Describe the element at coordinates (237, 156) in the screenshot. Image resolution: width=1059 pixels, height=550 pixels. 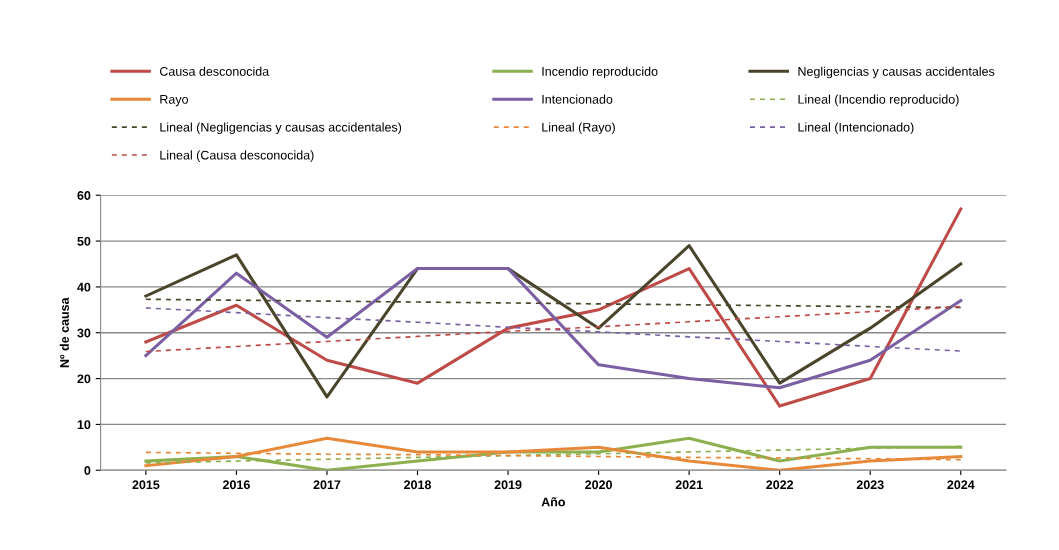
I see `legend-label: Lineal (Causa desconocida)` at that location.